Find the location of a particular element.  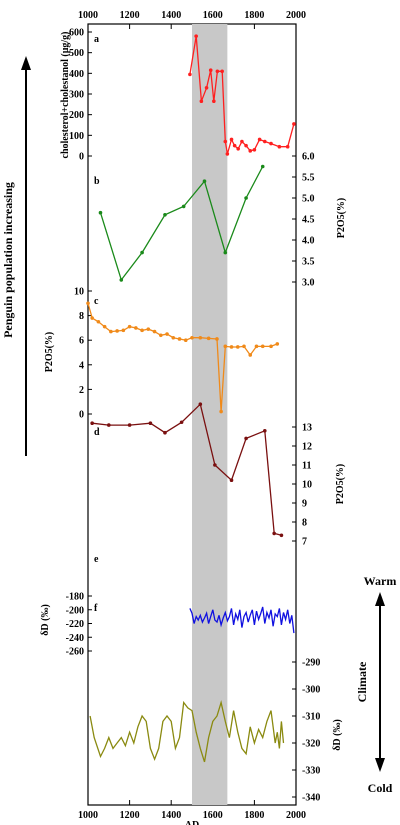

highlight-band-layer is located at coordinates (210, 414).